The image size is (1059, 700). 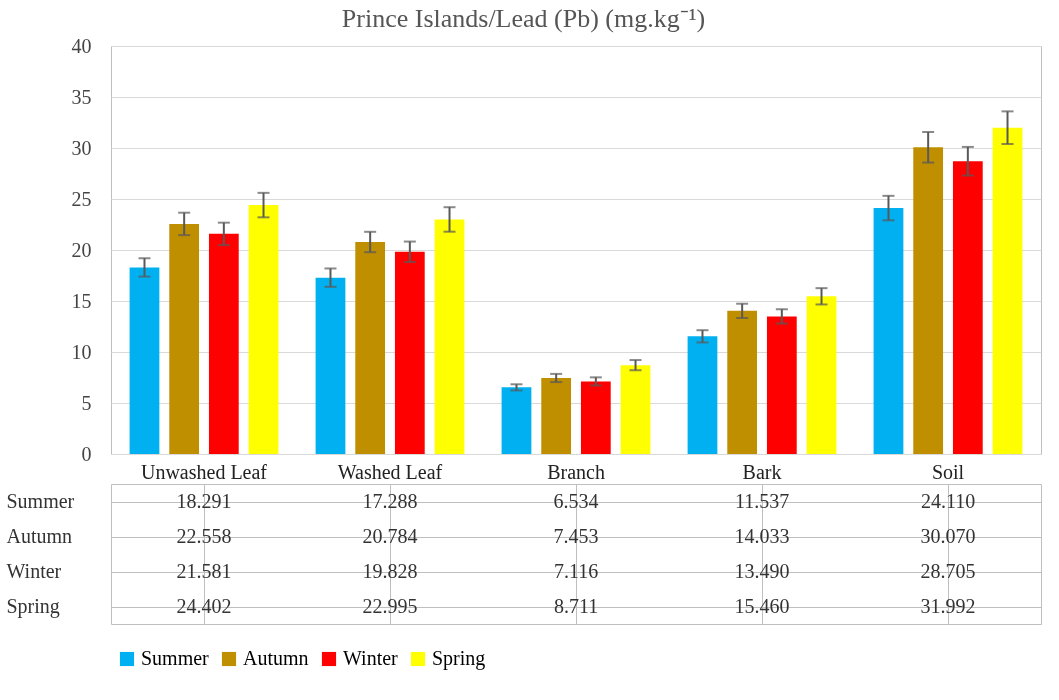 What do you see at coordinates (40, 501) in the screenshot?
I see `text: Summer` at bounding box center [40, 501].